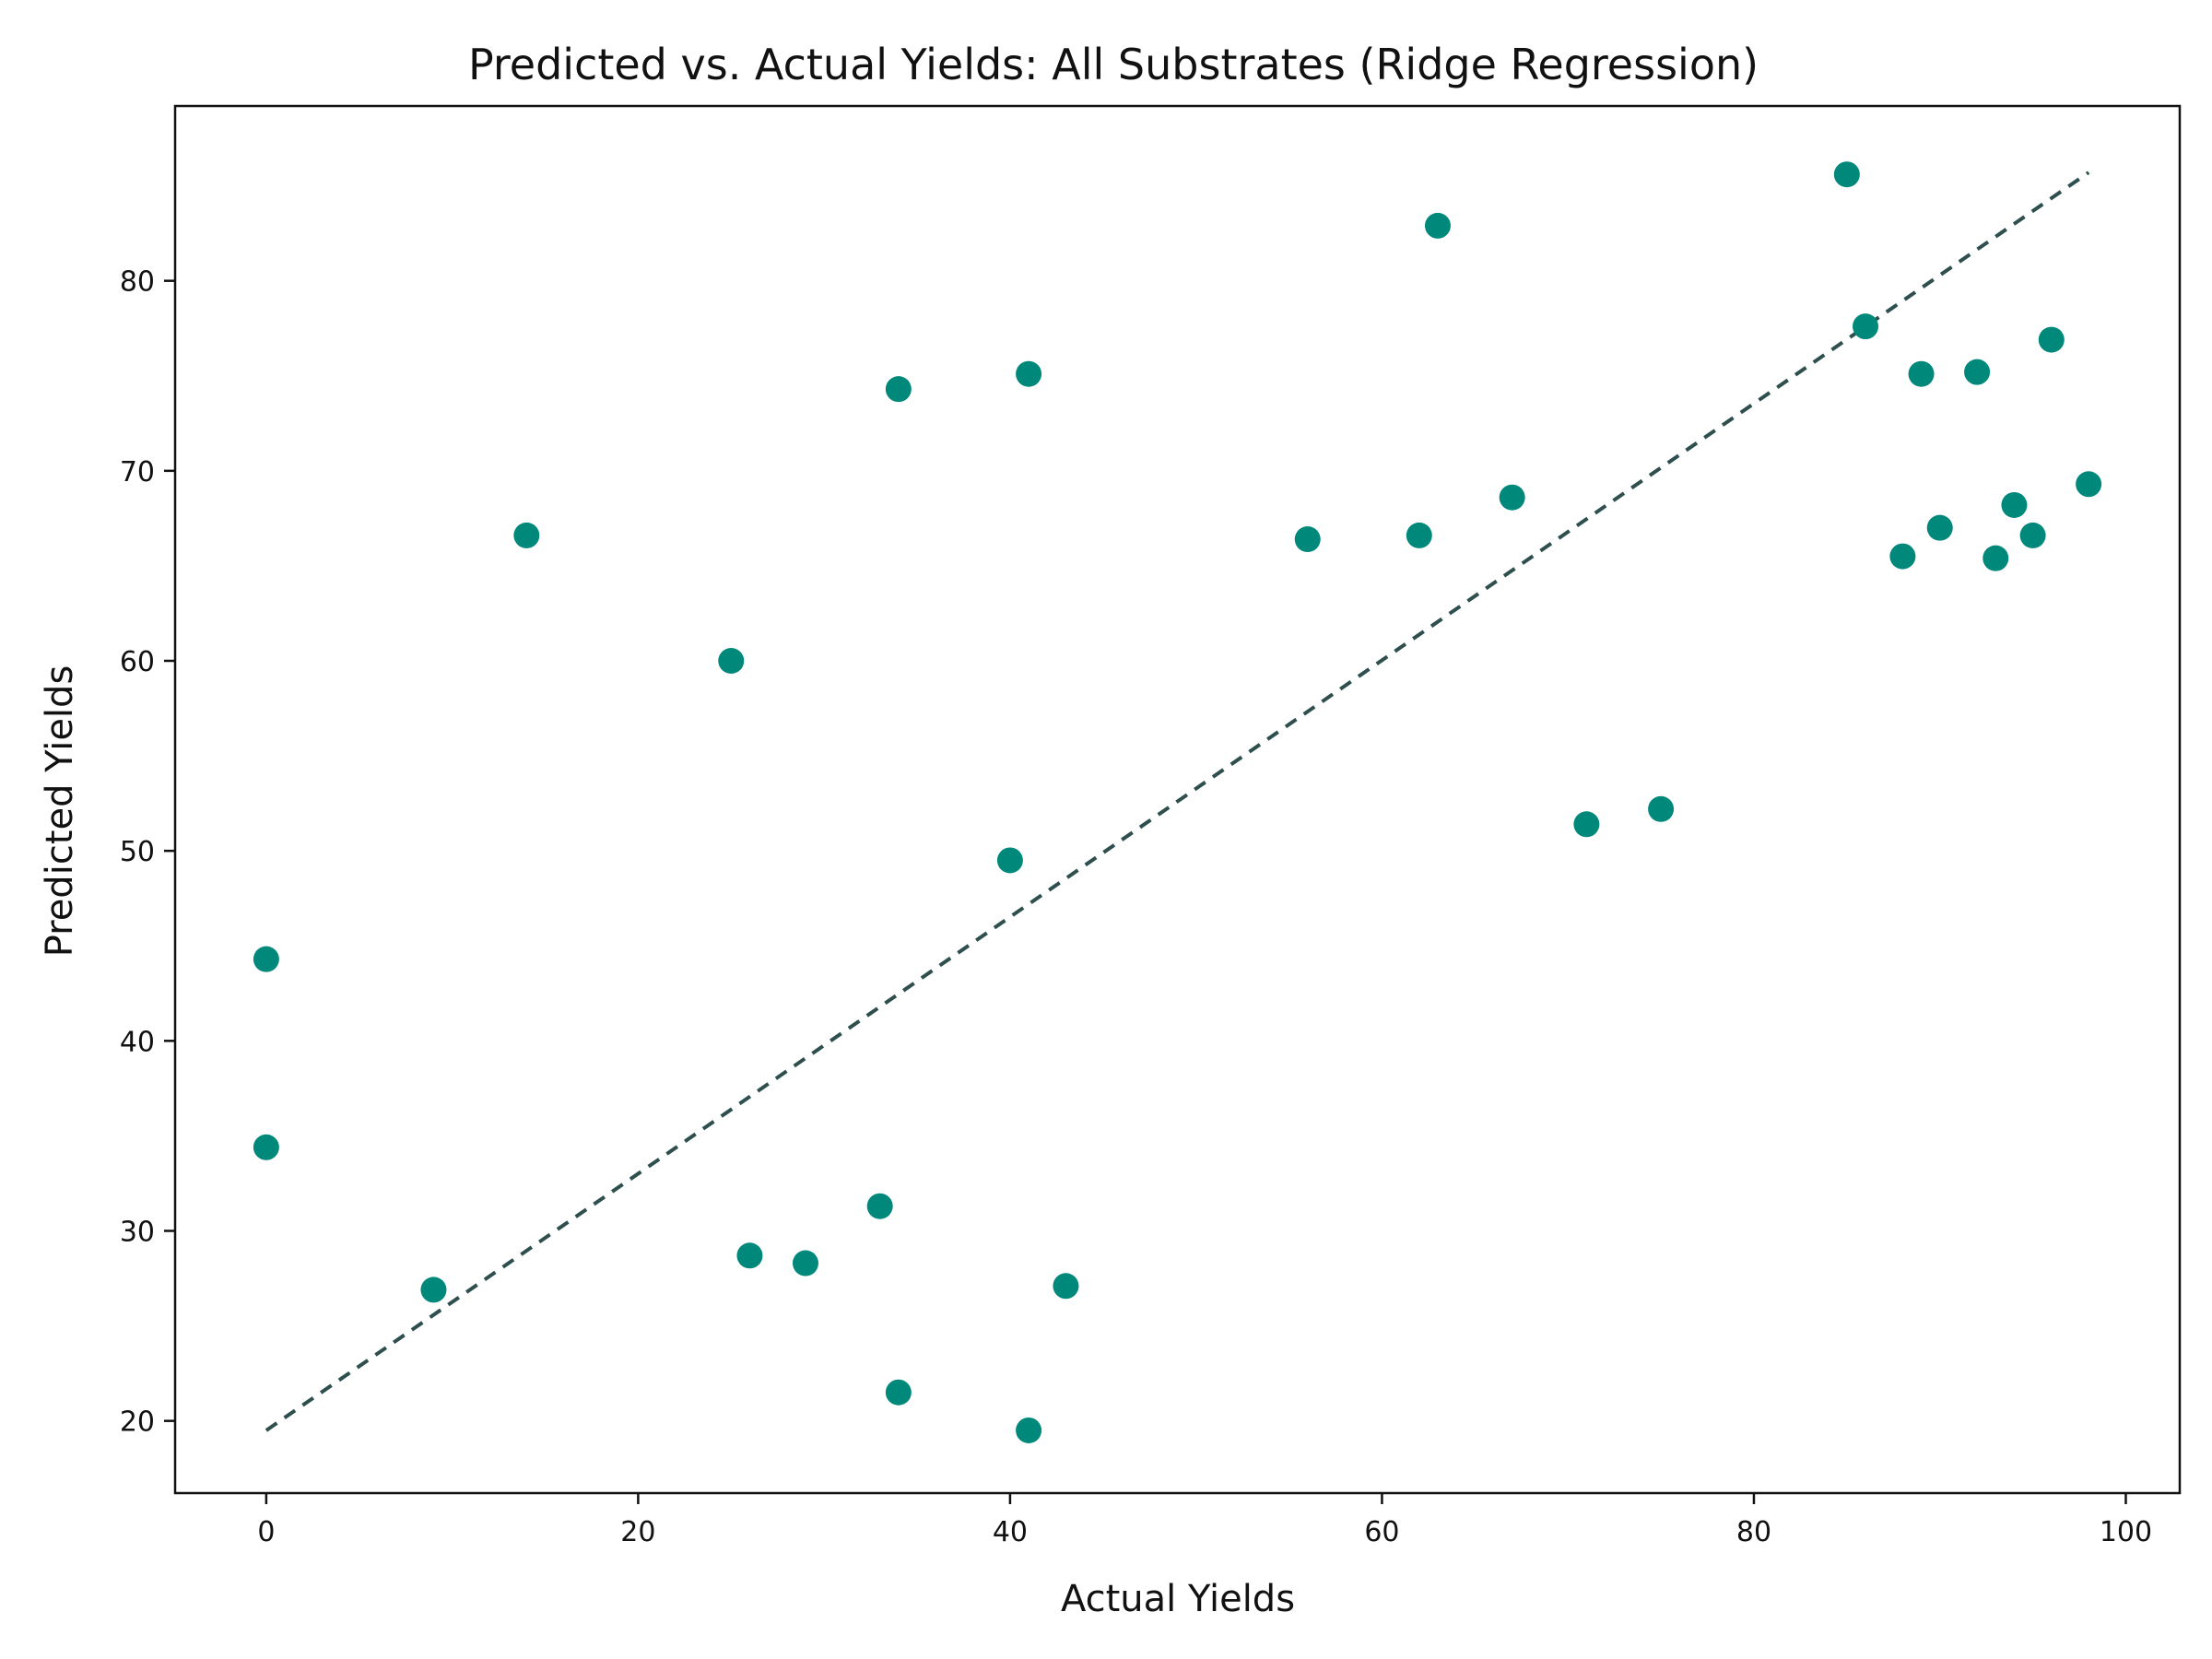  What do you see at coordinates (137, 472) in the screenshot?
I see `y-tick-label: 70` at bounding box center [137, 472].